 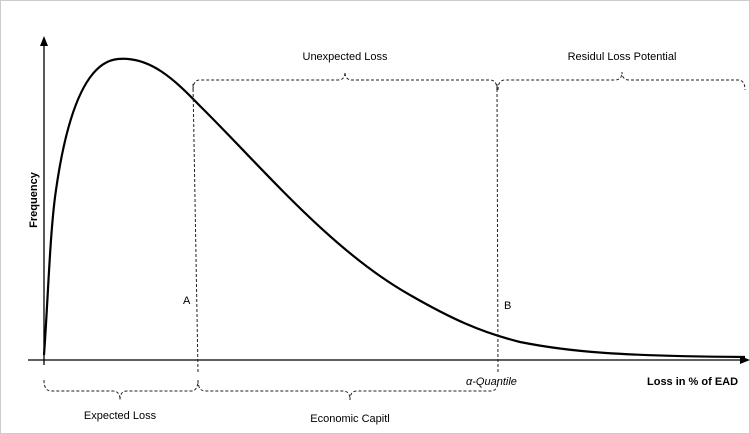 I want to click on divider-b, so click(x=497, y=228).